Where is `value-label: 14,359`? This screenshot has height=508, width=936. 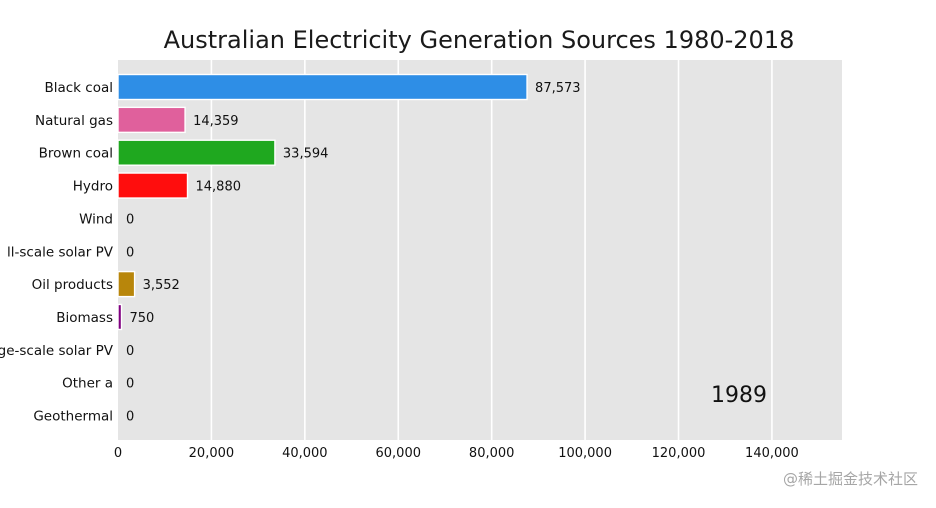 value-label: 14,359 is located at coordinates (216, 121).